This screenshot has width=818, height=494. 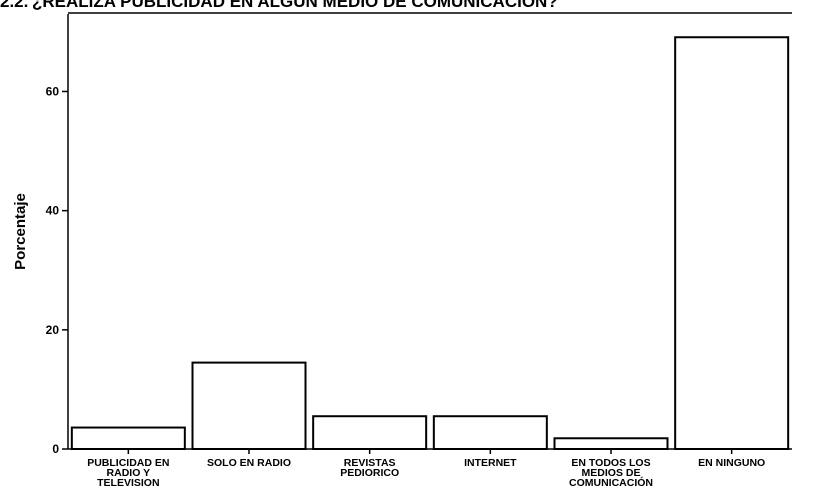 What do you see at coordinates (53, 91) in the screenshot?
I see `y-tick-label: 60` at bounding box center [53, 91].